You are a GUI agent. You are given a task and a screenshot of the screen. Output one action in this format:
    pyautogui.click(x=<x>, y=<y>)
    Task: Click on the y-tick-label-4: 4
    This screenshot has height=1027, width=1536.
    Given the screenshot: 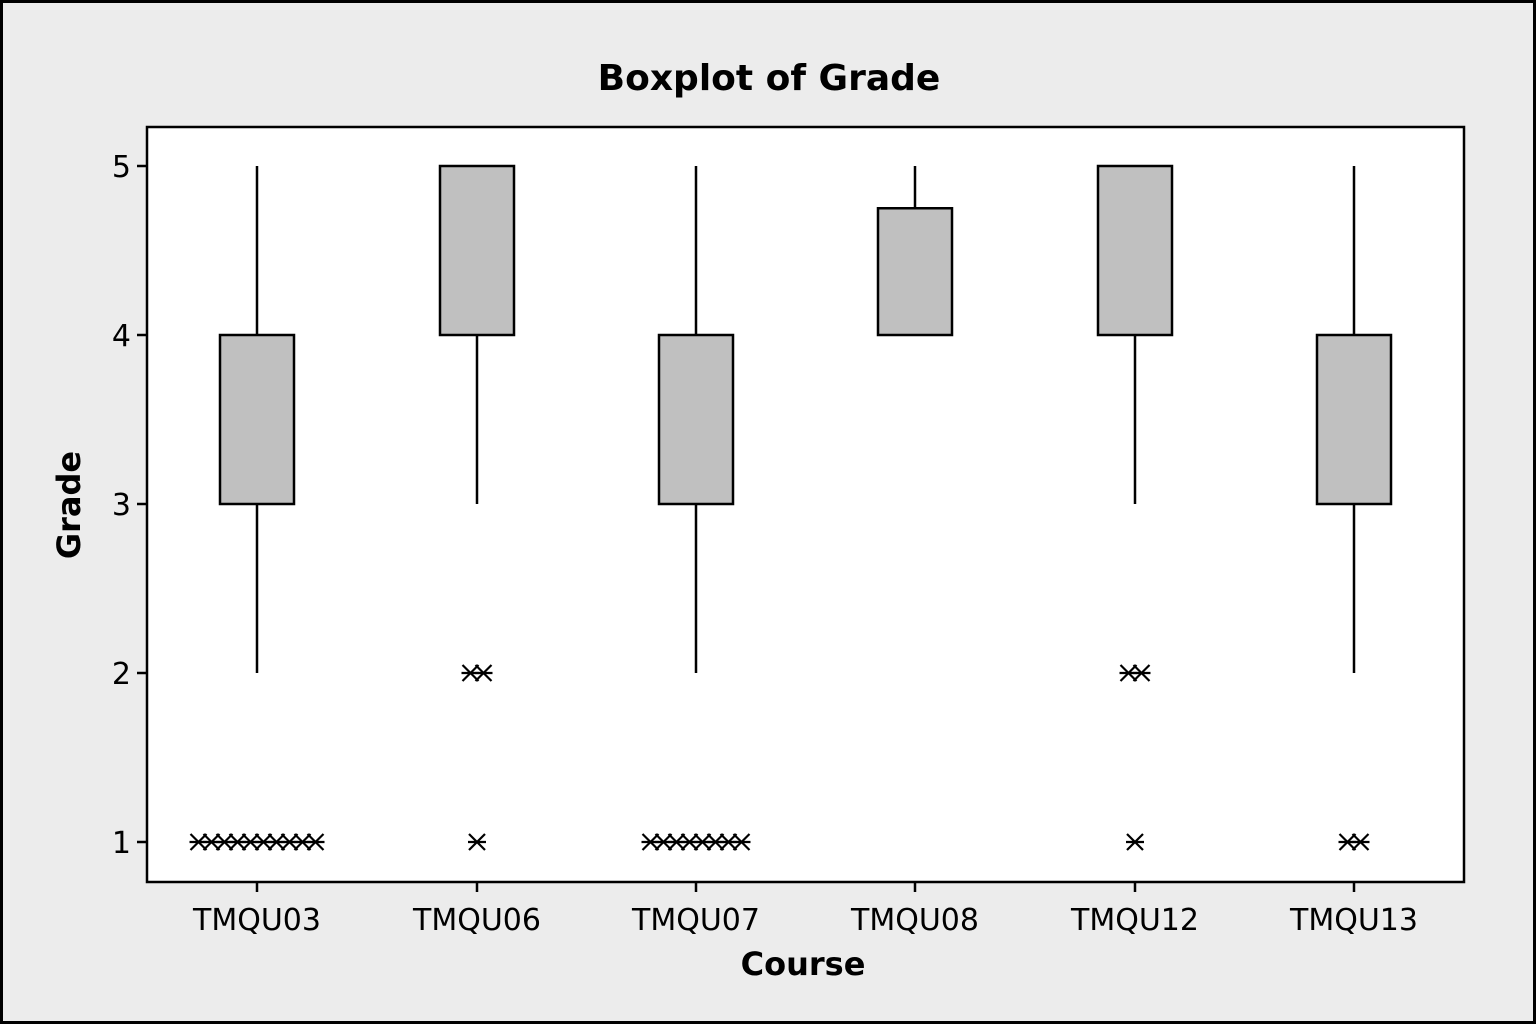 What is the action you would take?
    pyautogui.click(x=121, y=336)
    